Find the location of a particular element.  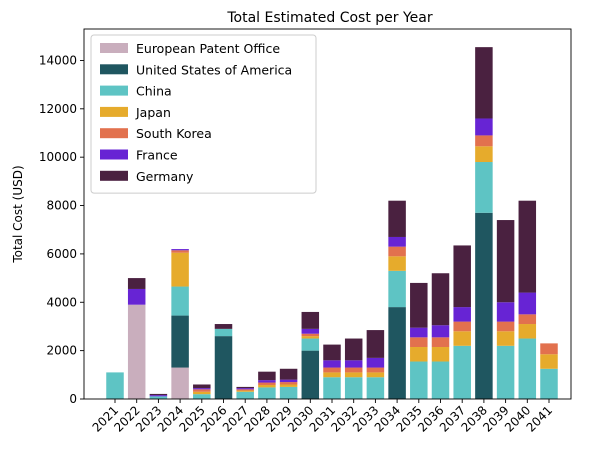

y-tick-label: 14000 is located at coordinates (58, 60).